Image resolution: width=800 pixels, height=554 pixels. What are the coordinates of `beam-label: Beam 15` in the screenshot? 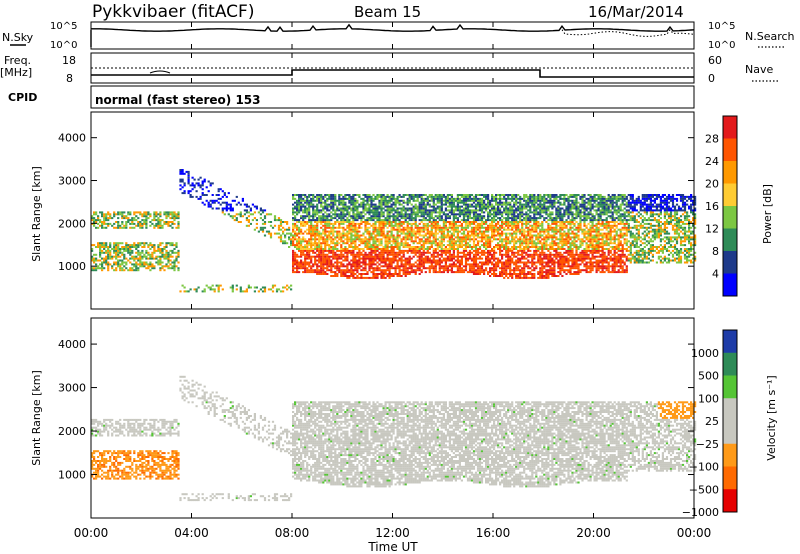 It's located at (387, 12).